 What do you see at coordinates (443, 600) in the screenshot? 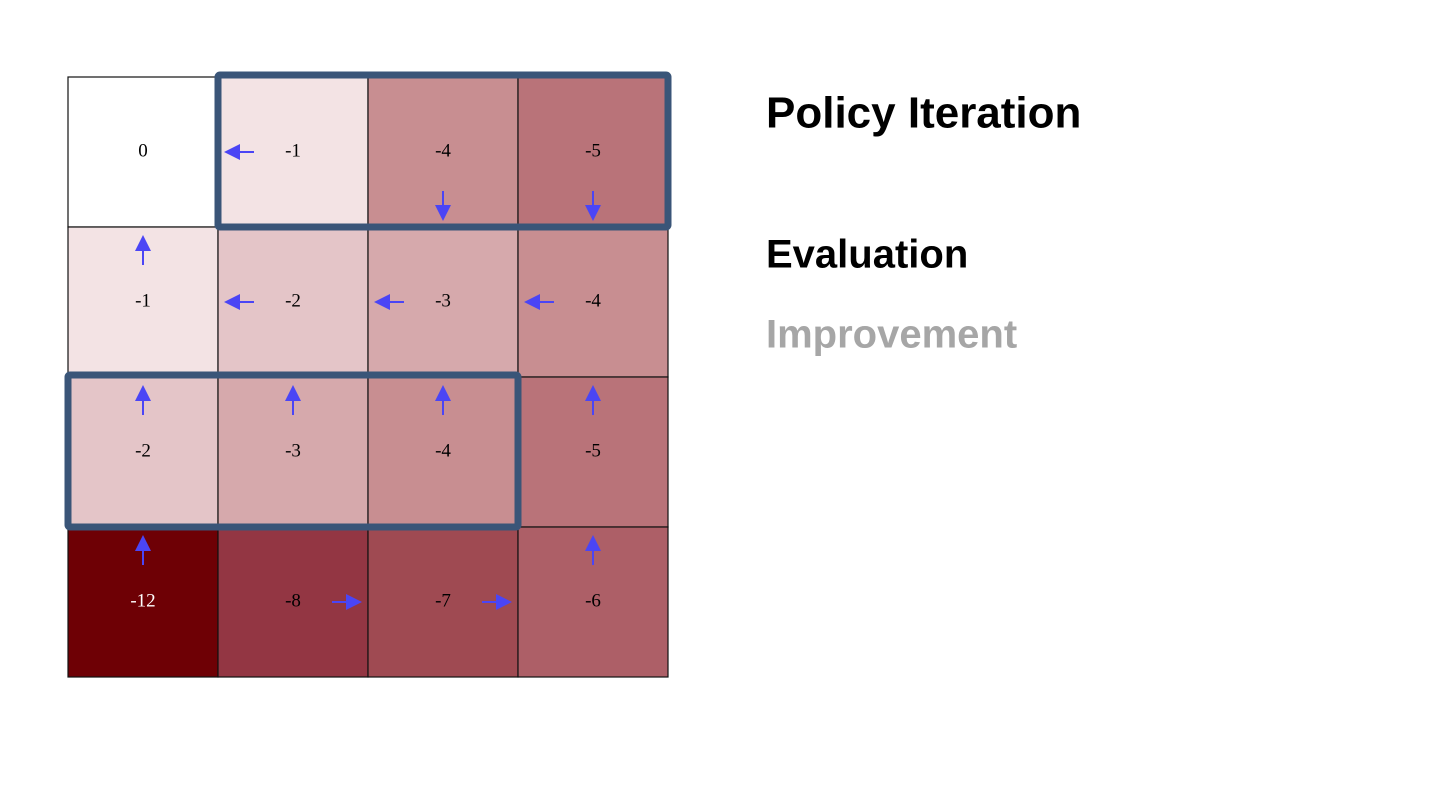
I see `cell-value: -7` at bounding box center [443, 600].